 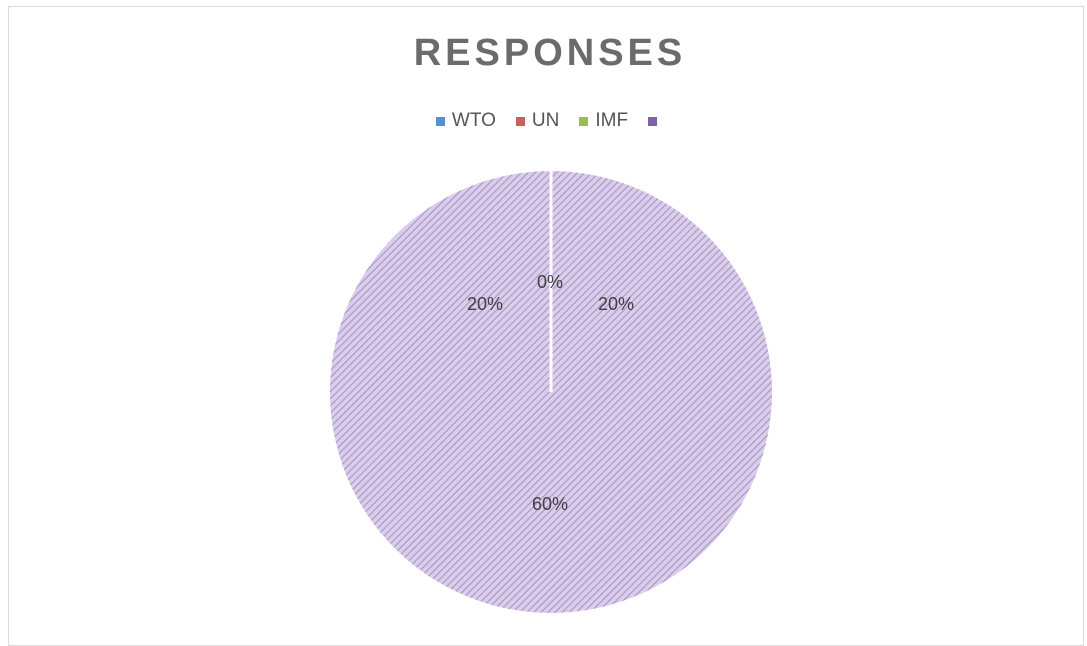 What do you see at coordinates (520, 121) in the screenshot?
I see `legend-swatch-un` at bounding box center [520, 121].